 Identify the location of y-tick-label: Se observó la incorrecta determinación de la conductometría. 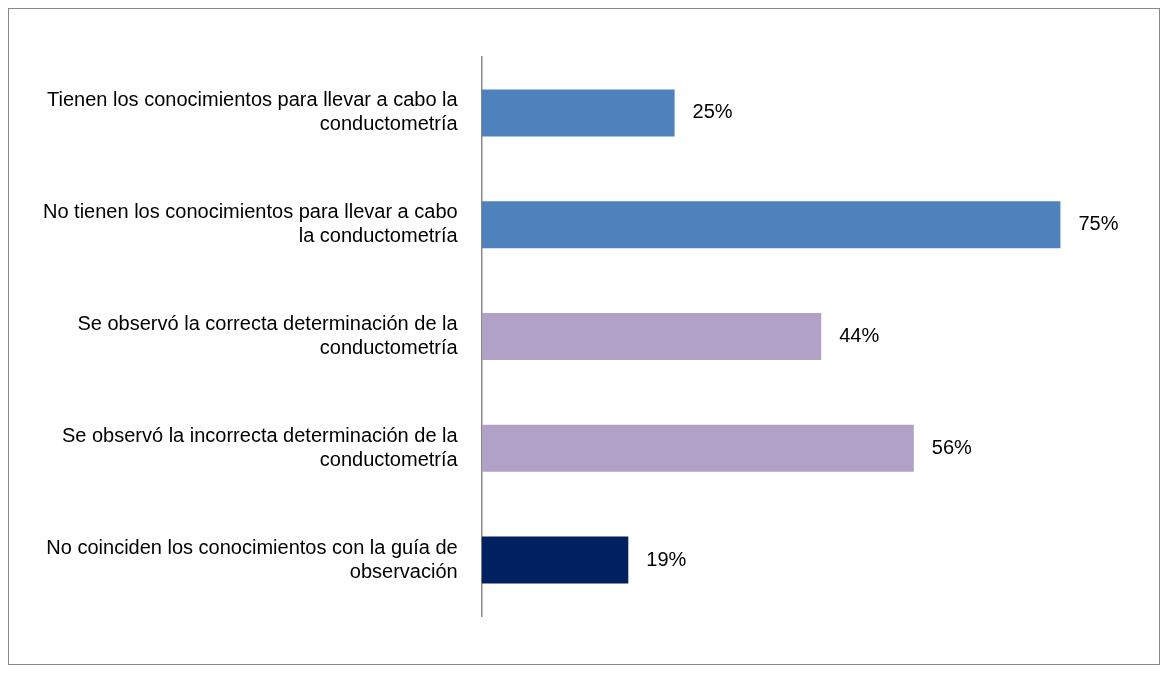
(260, 446).